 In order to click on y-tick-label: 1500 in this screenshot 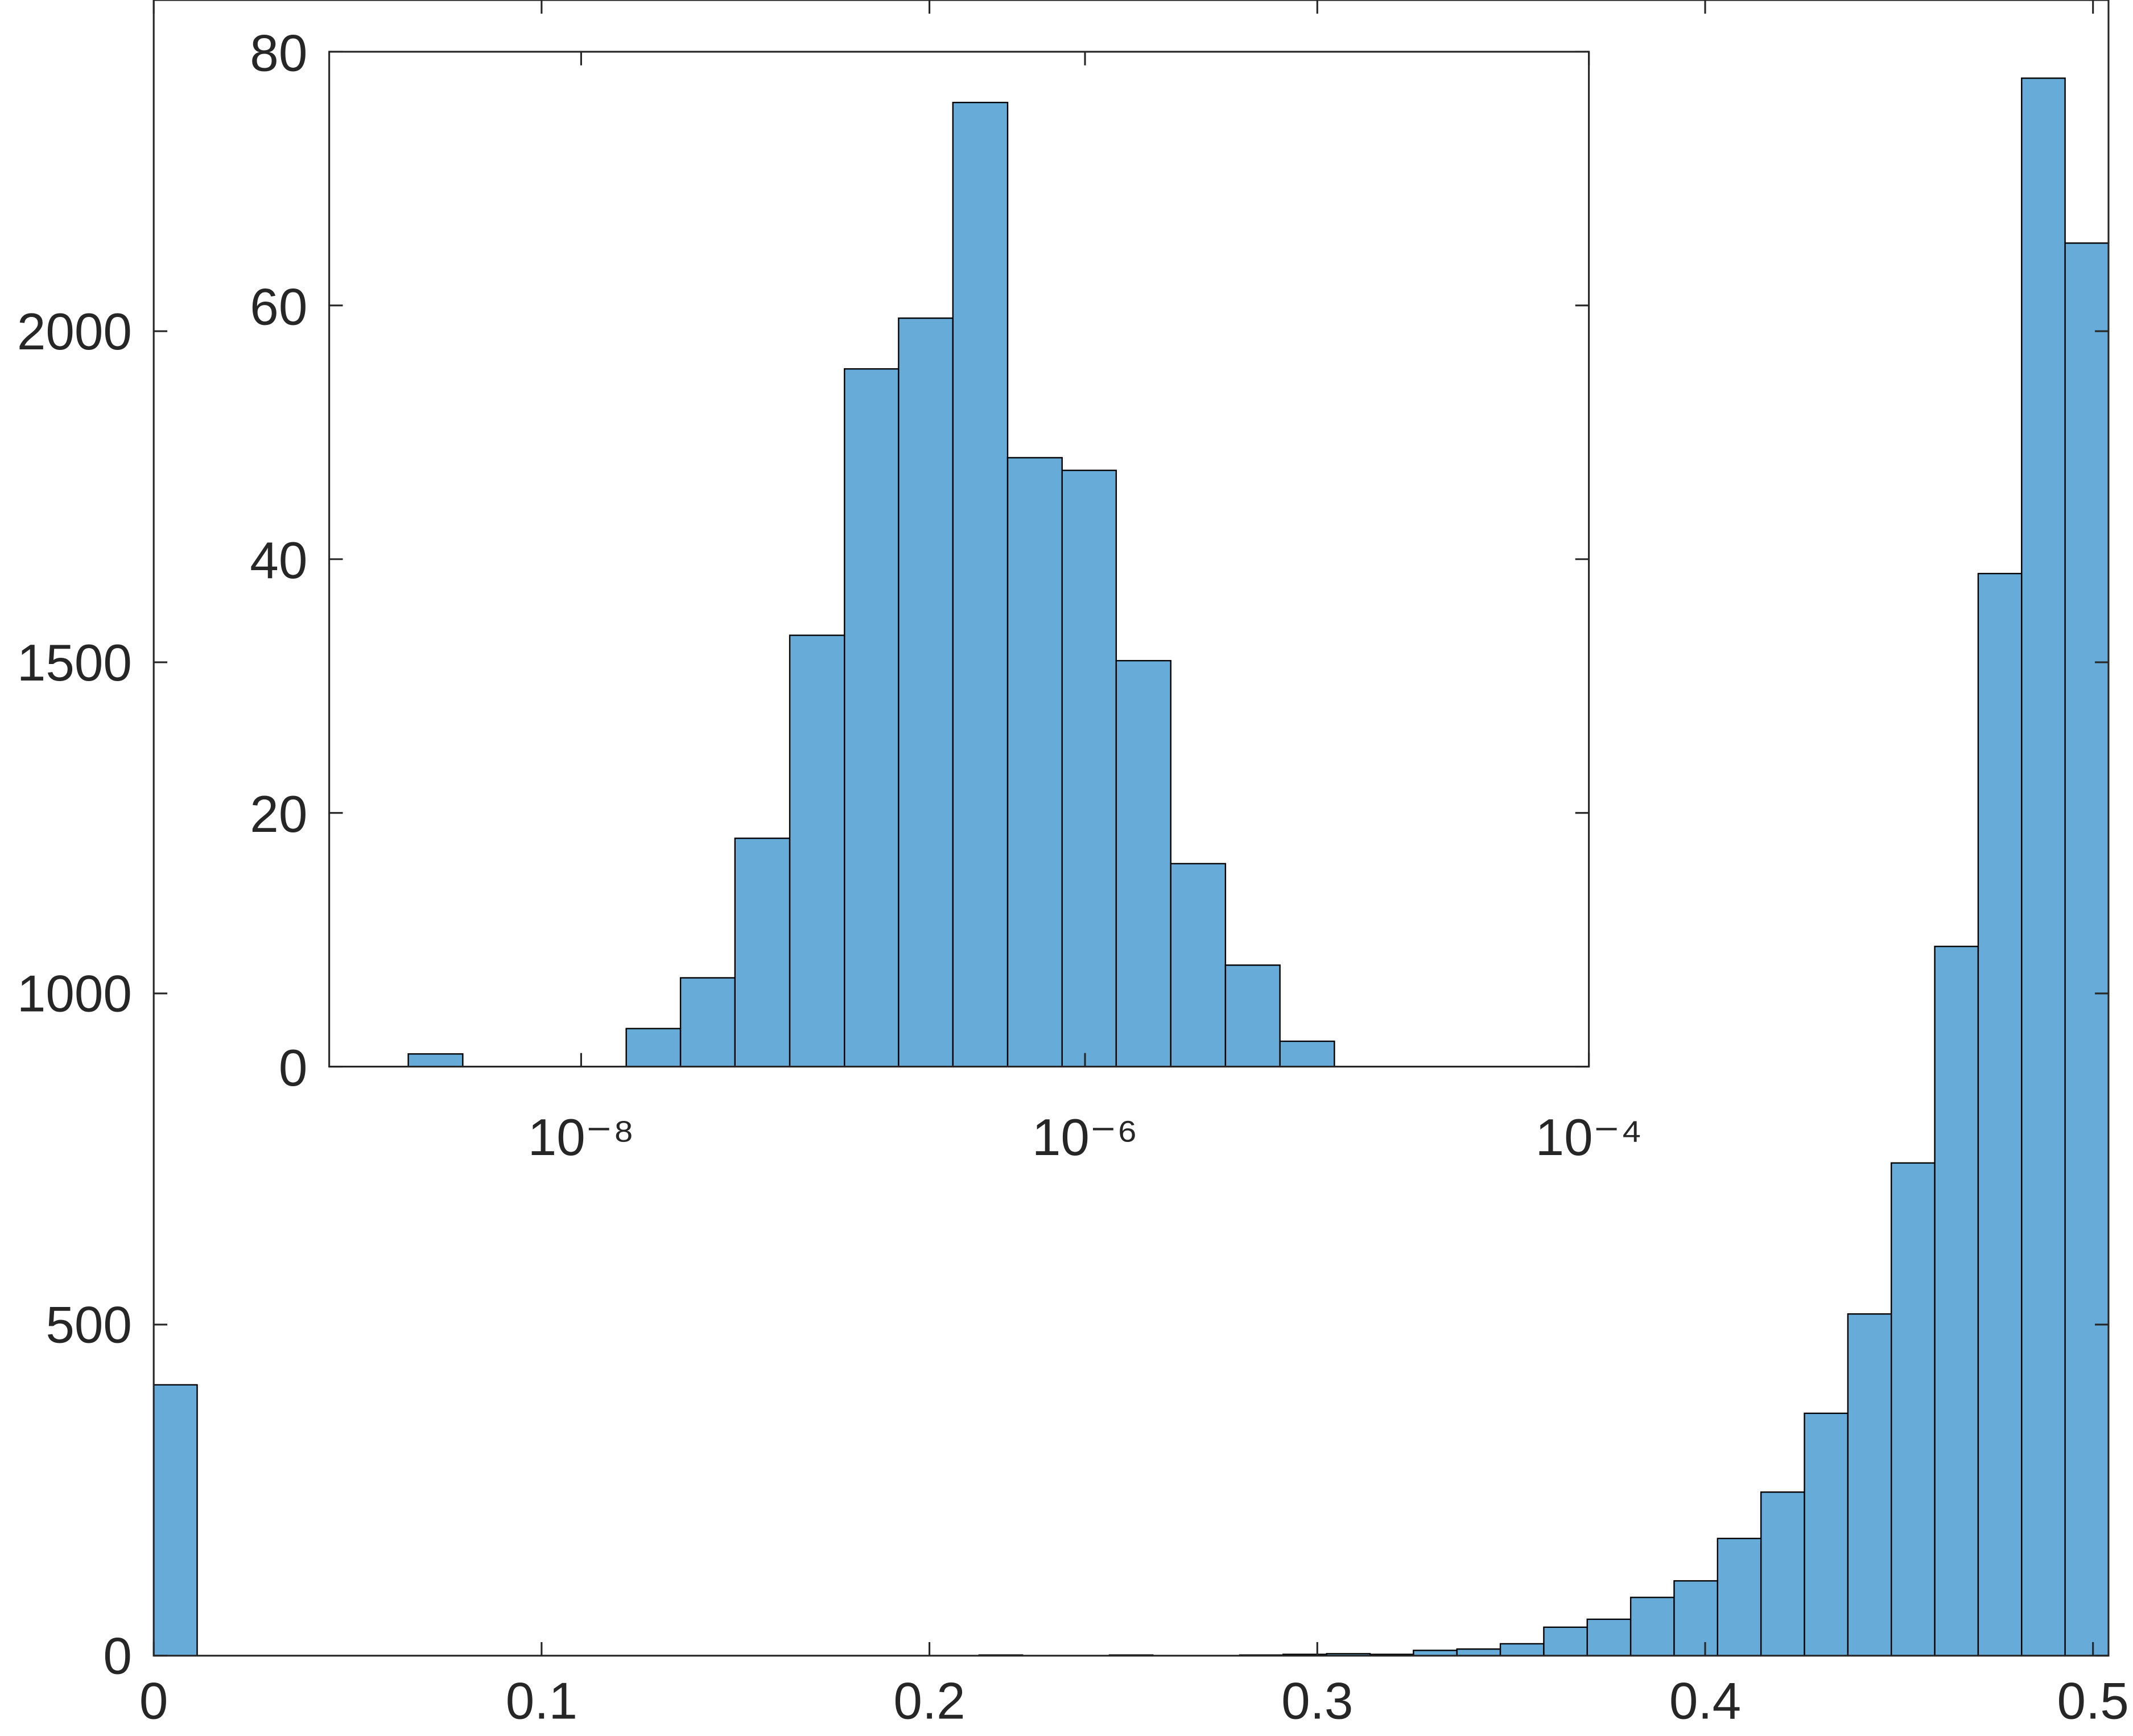, I will do `click(75, 663)`.